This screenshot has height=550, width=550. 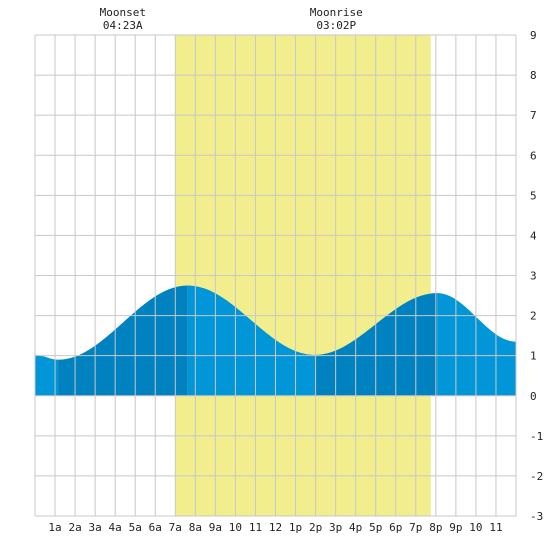 I want to click on x-tick-label: 3p, so click(x=335, y=527).